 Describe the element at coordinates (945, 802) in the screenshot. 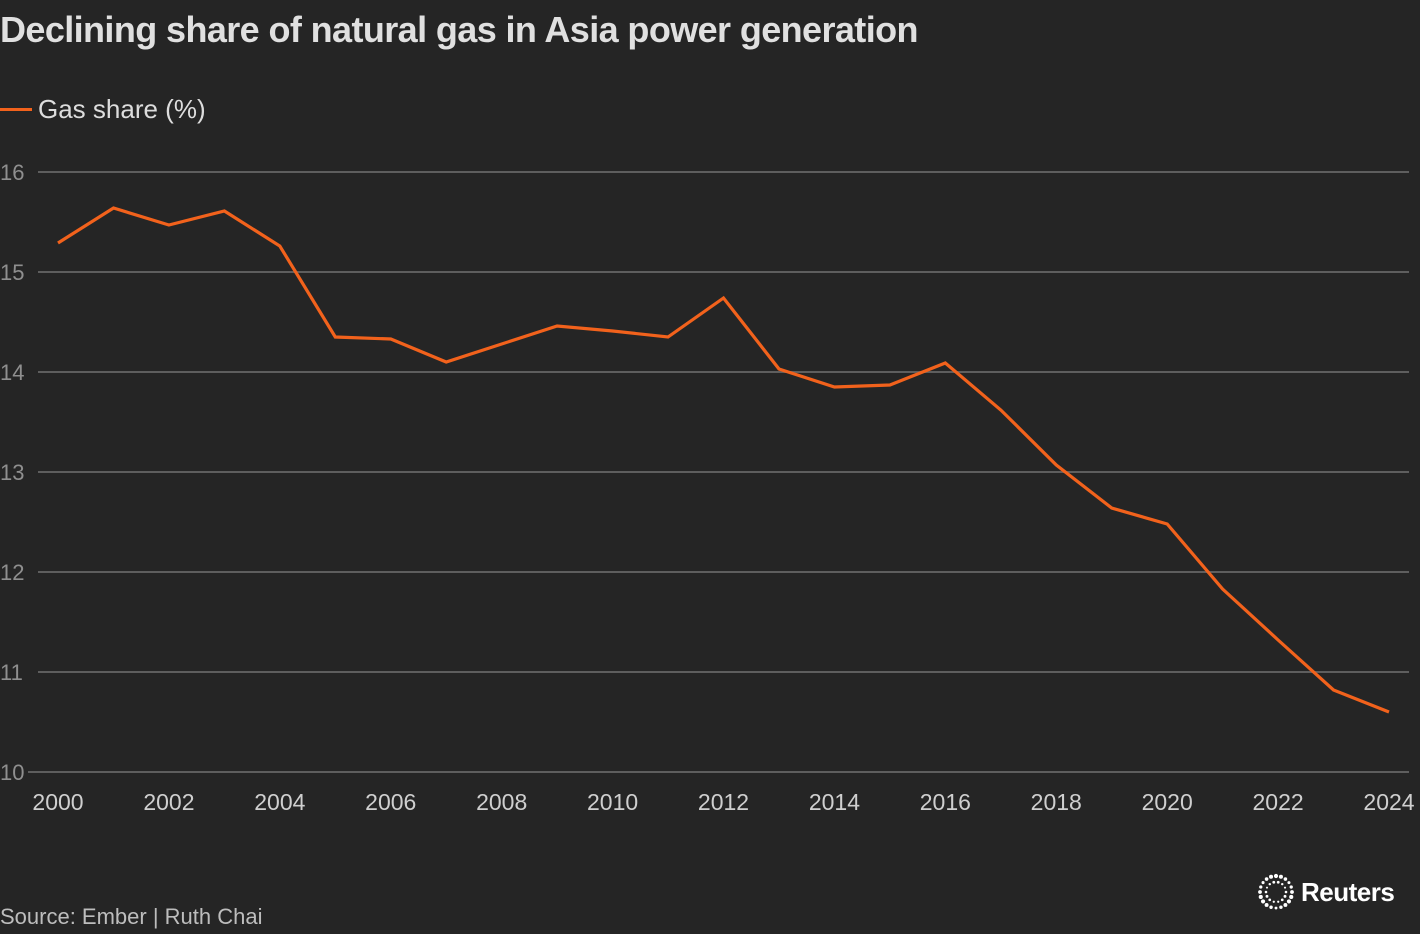

I see `x-tick-label: 2016` at that location.